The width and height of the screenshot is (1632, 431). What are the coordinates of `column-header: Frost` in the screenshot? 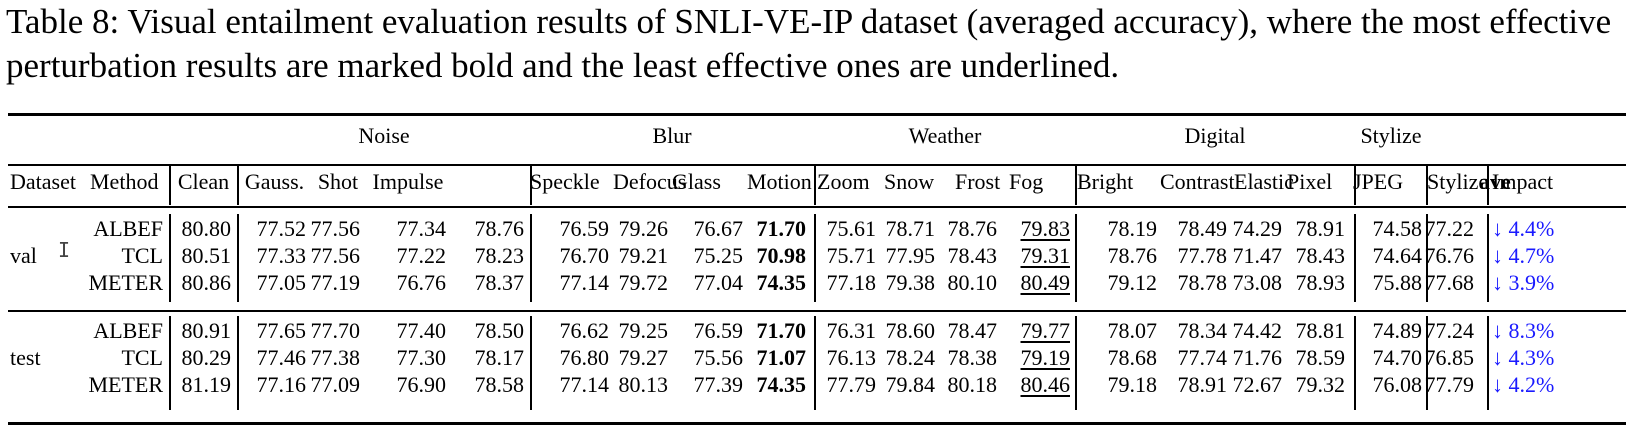 It's located at (978, 181).